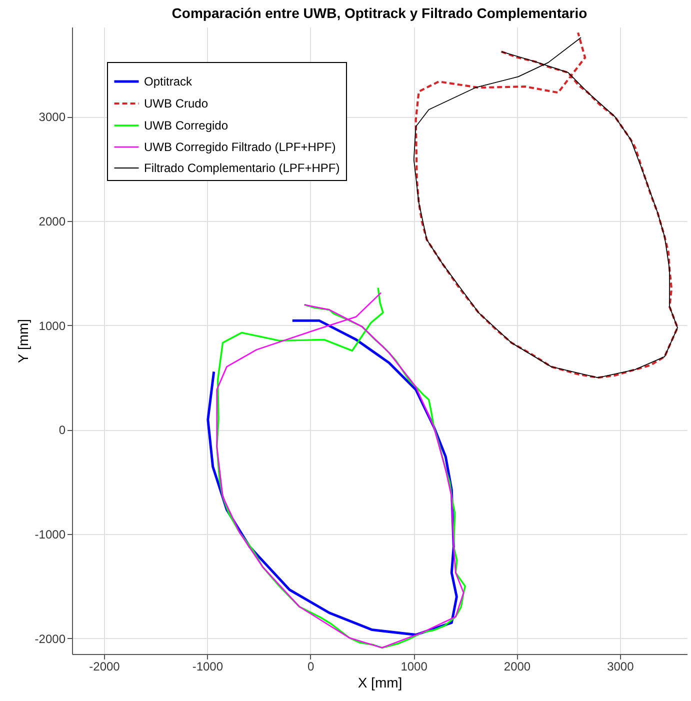 This screenshot has width=691, height=701. What do you see at coordinates (22, 341) in the screenshot?
I see `y-axis-title: Y [mm]` at bounding box center [22, 341].